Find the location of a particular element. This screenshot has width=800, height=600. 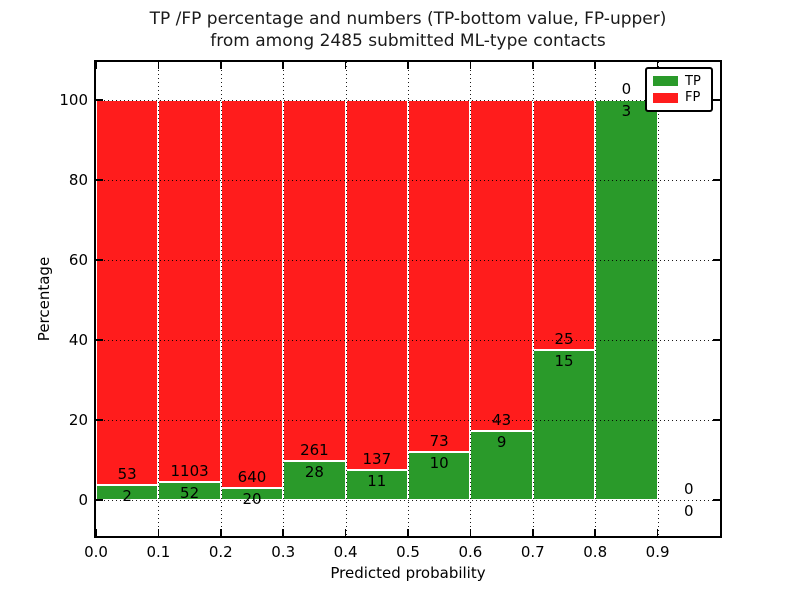

fp-count-label: 25 is located at coordinates (564, 339).